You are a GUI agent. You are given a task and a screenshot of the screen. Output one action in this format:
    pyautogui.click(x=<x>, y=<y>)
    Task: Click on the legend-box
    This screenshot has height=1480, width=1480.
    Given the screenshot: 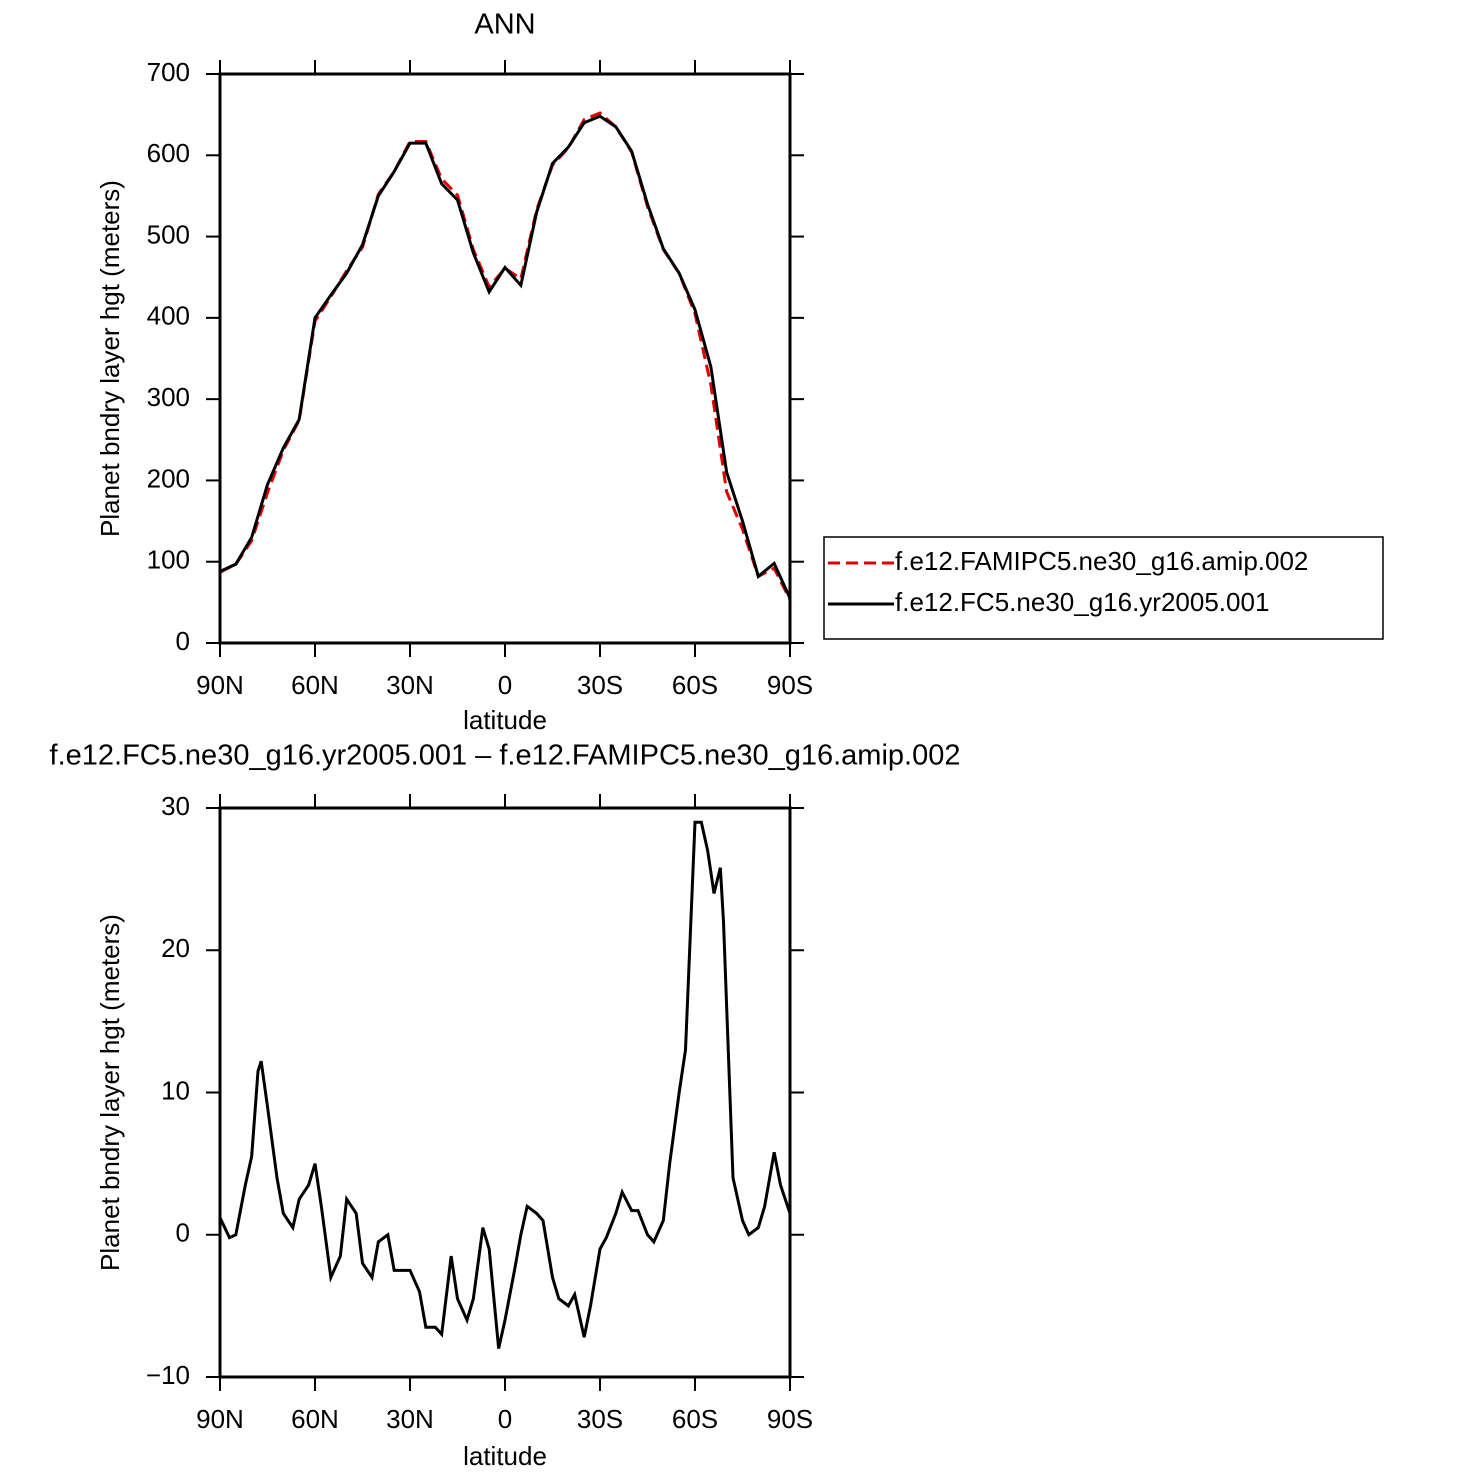 What is the action you would take?
    pyautogui.click(x=1103, y=588)
    